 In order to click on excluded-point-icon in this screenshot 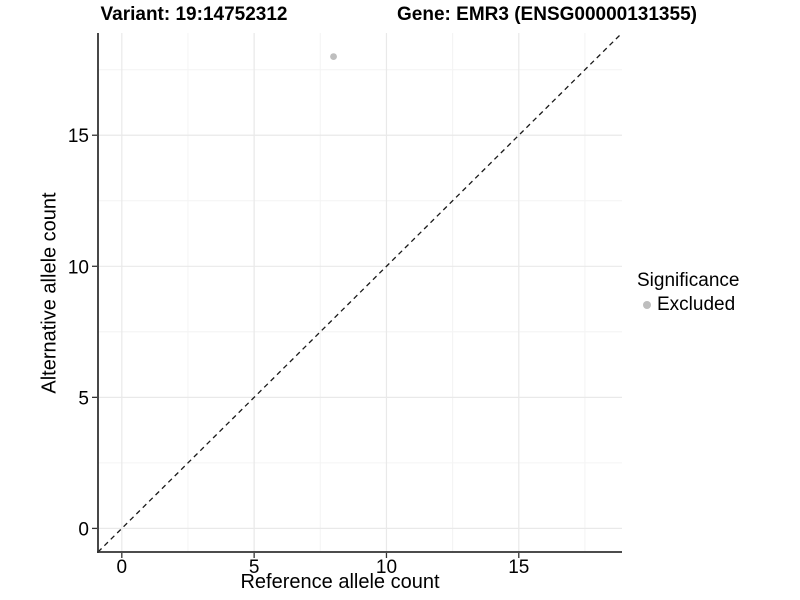, I will do `click(647, 304)`.